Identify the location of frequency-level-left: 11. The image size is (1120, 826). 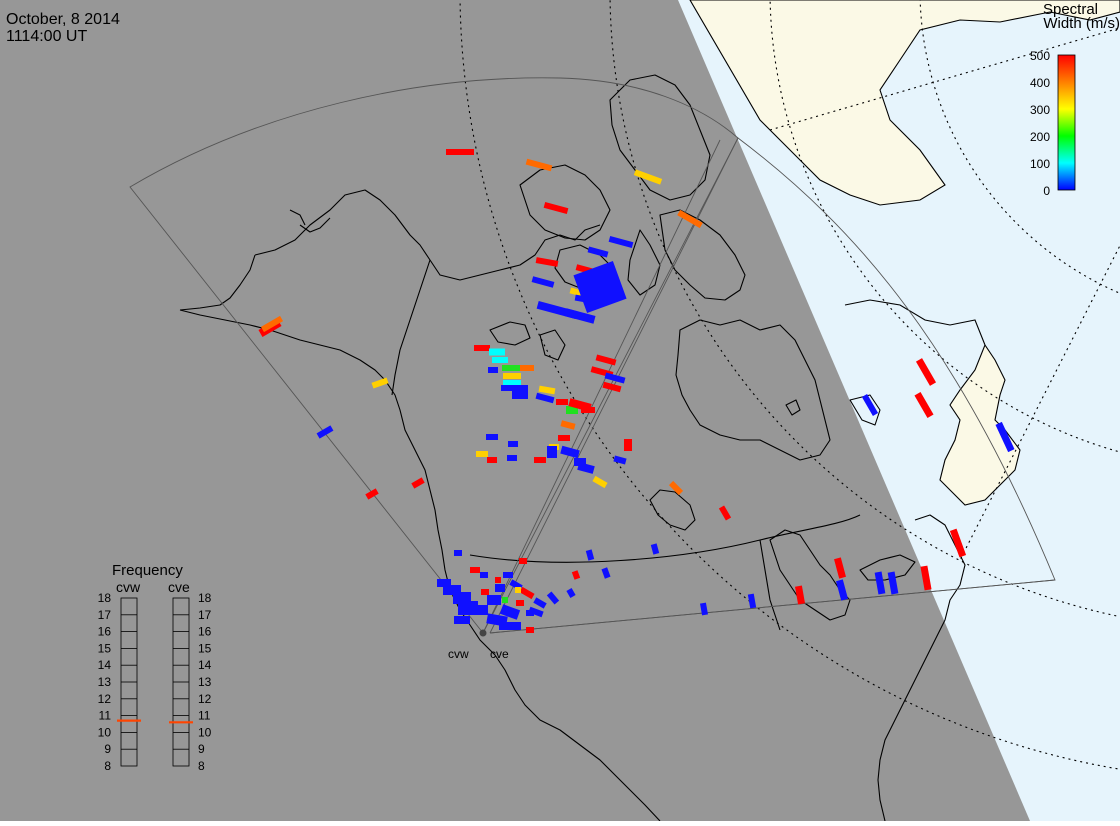
(105, 716).